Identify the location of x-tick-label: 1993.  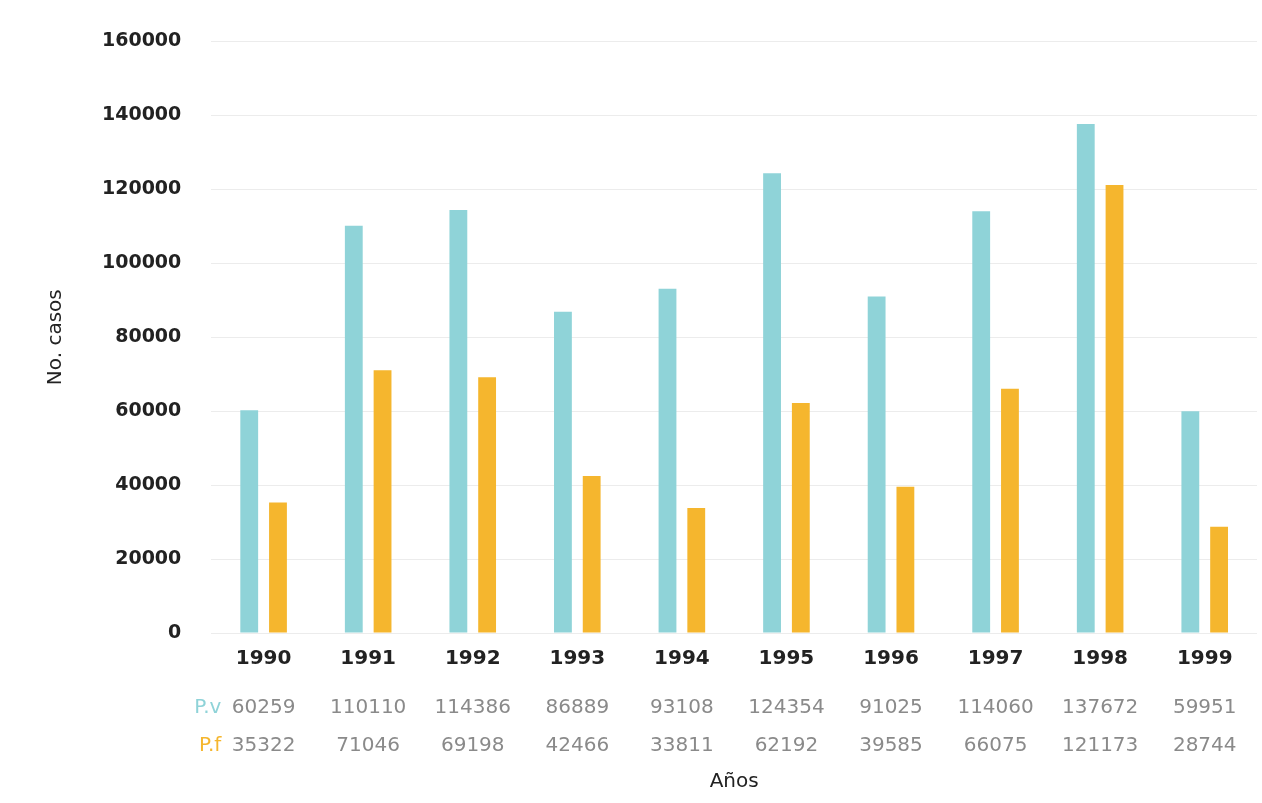
(577, 657).